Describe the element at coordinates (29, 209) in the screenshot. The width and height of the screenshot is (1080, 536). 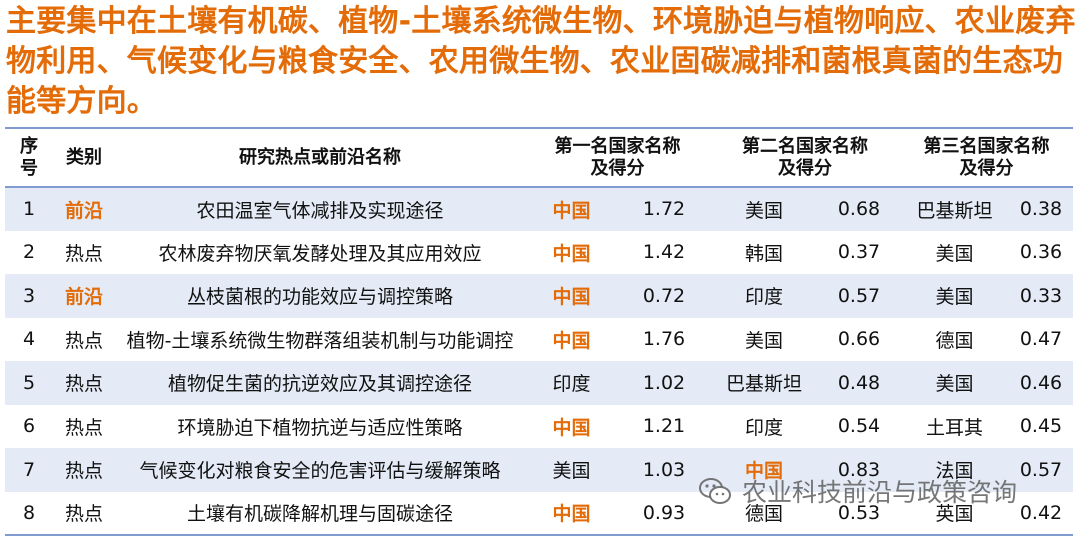
I see `row-index: 1` at that location.